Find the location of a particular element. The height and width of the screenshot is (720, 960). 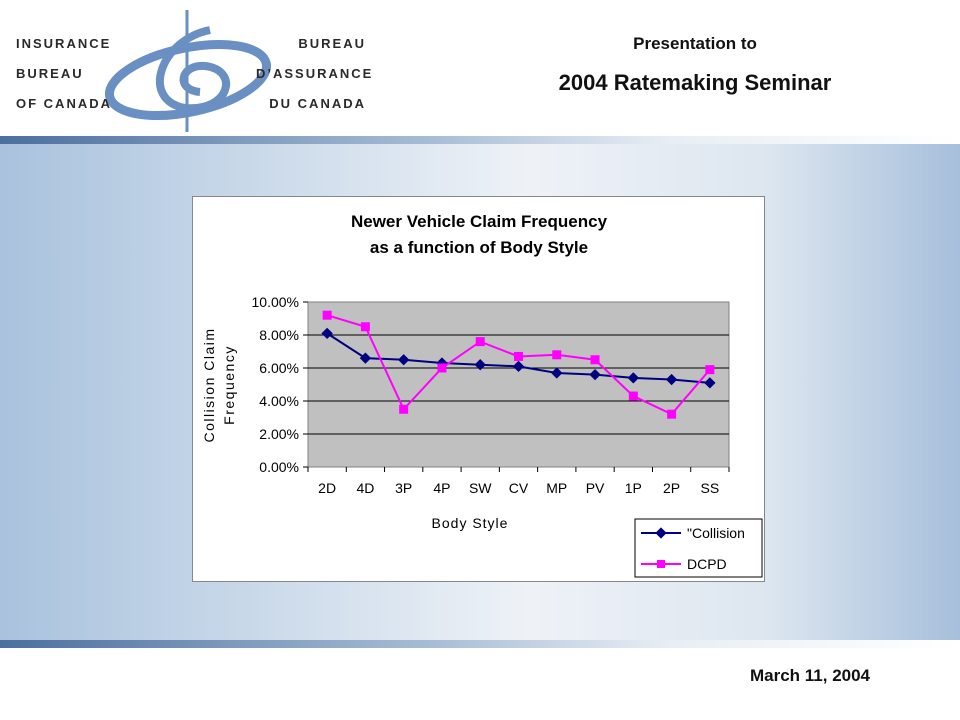

plot-area is located at coordinates (518, 384).